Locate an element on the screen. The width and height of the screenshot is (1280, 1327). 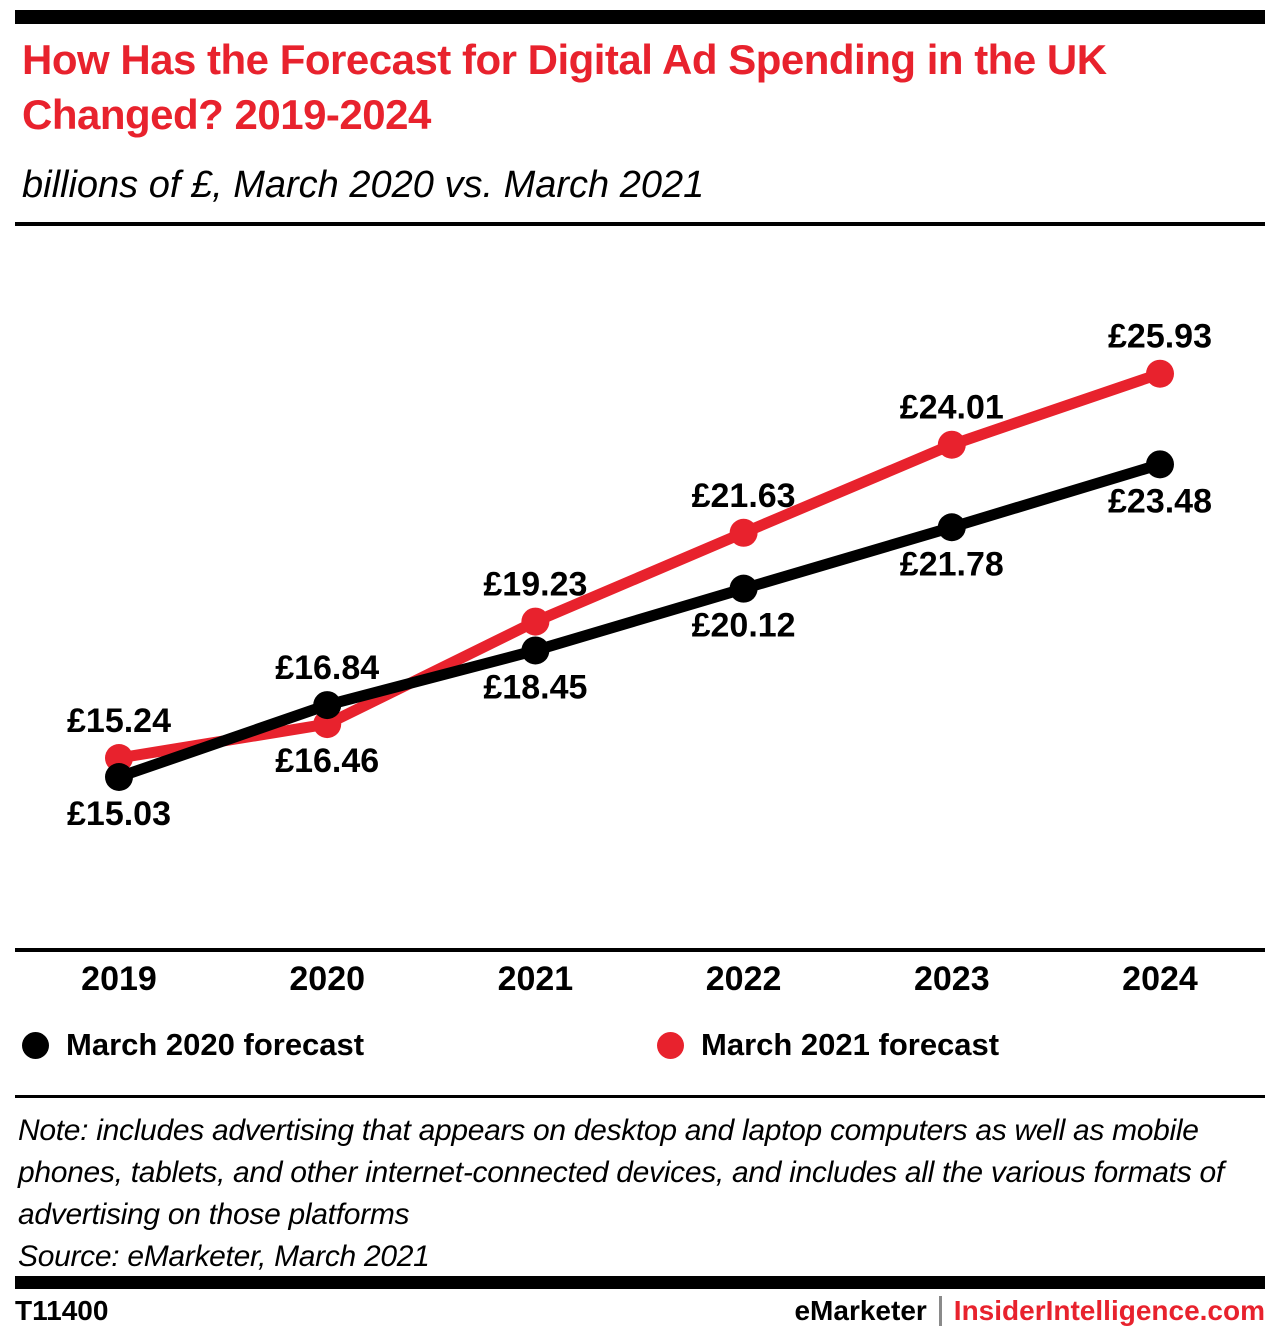
source-text: Source: eMarketer, March 2021 is located at coordinates (224, 1256).